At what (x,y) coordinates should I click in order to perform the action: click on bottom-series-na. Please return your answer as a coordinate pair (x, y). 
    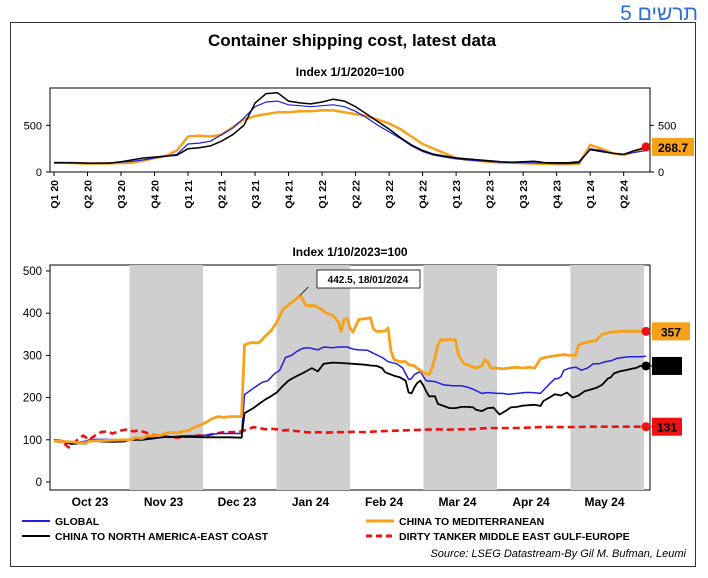
    Looking at the image, I should click on (349, 403).